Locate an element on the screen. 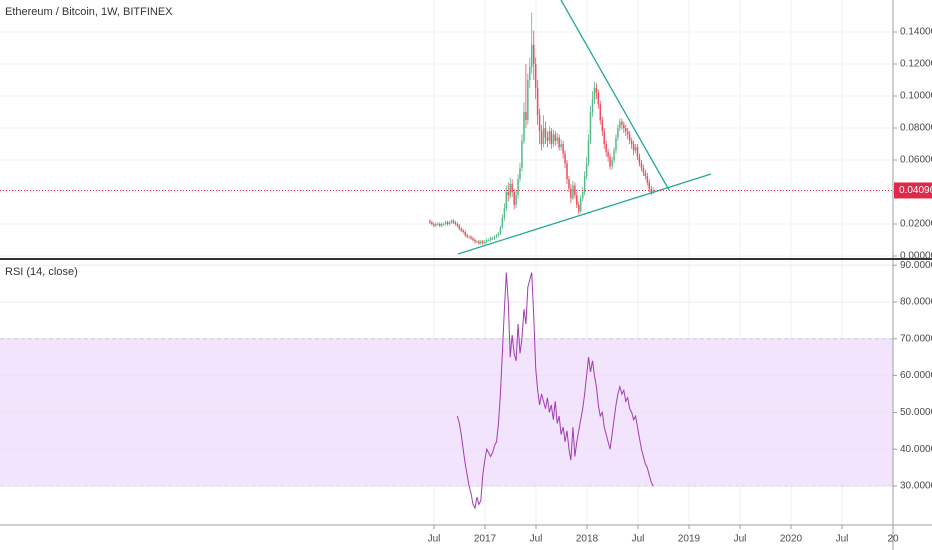  y-tick-label: 0.140000 is located at coordinates (916, 32).